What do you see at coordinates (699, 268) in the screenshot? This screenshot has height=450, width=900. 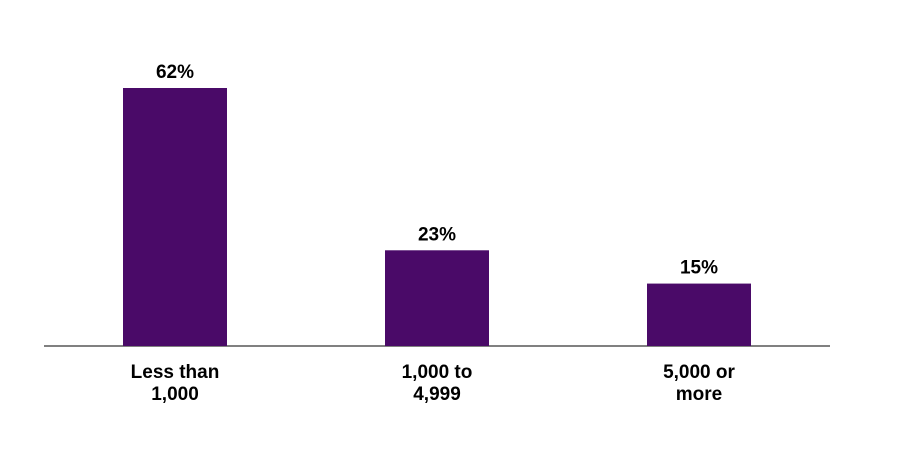 I see `value-label: 15%` at bounding box center [699, 268].